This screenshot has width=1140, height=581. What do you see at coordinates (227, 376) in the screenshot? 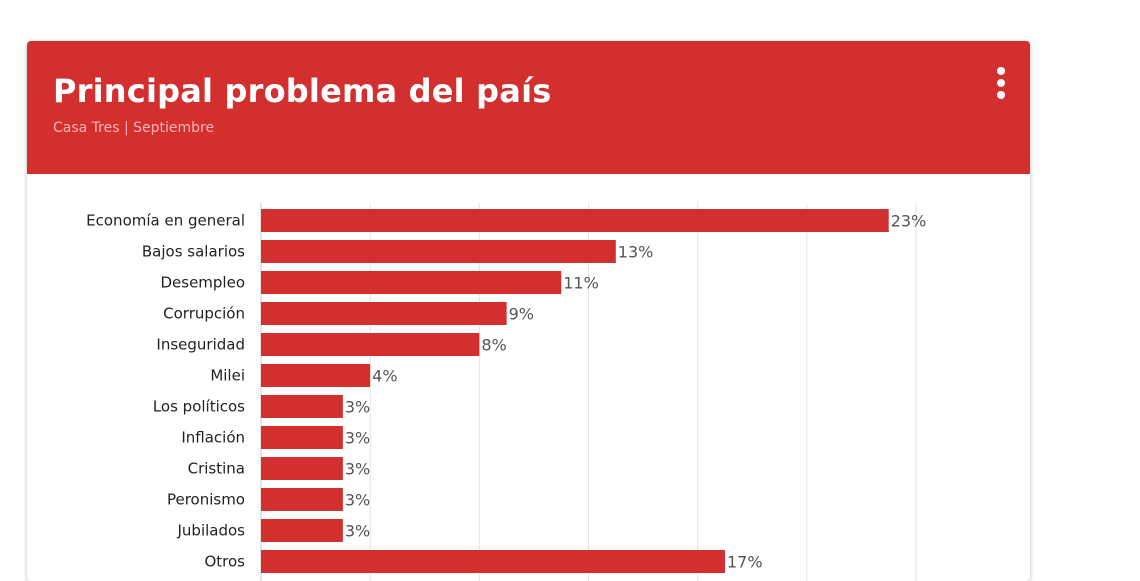
I see `category-label: Milei` at bounding box center [227, 376].